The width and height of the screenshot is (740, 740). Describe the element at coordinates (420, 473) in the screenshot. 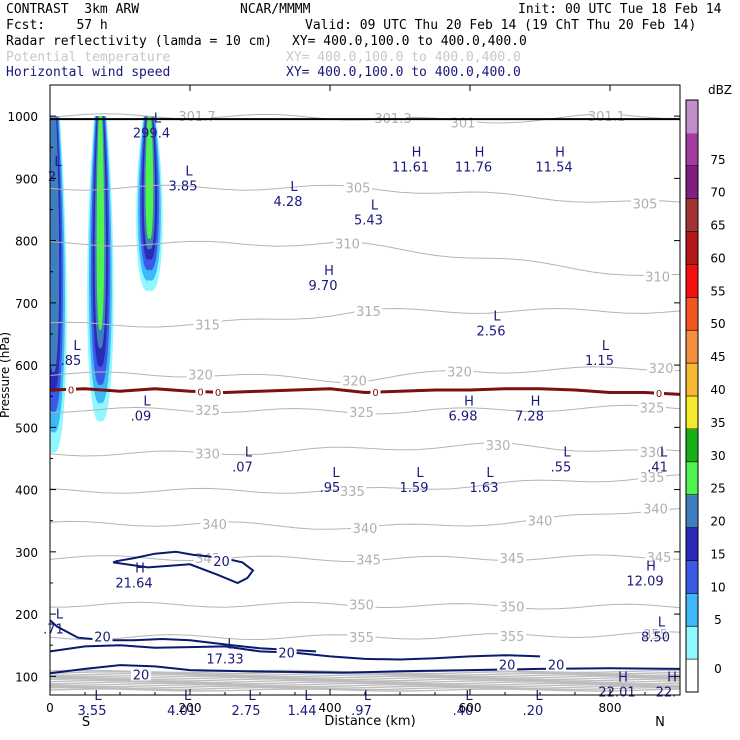

I see `extremum-type-15: L` at that location.